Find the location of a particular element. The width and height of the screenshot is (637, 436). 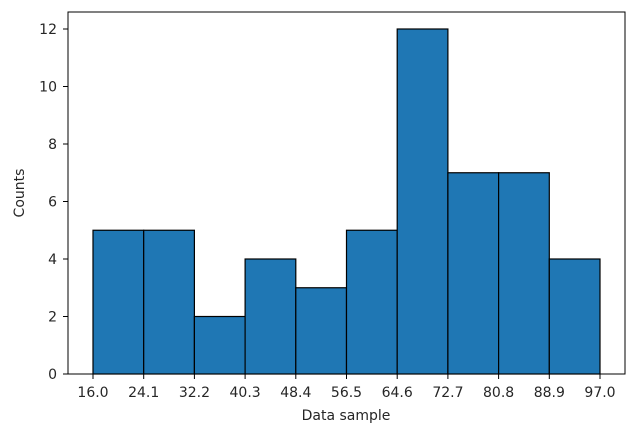

x-axis-label: Data sample is located at coordinates (346, 416).